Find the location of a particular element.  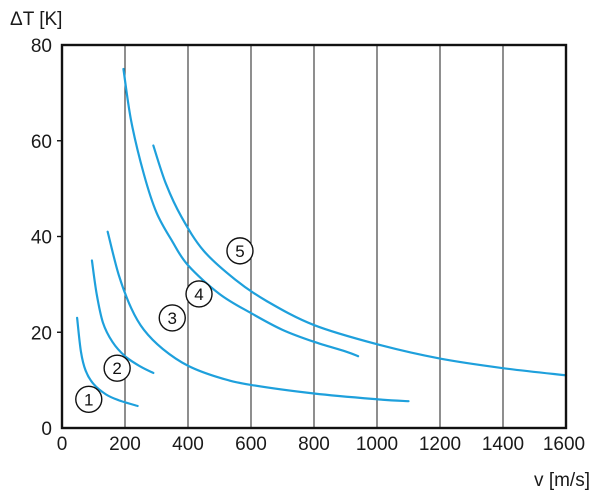

y-axis-label: ΔT [K] is located at coordinates (36, 19).